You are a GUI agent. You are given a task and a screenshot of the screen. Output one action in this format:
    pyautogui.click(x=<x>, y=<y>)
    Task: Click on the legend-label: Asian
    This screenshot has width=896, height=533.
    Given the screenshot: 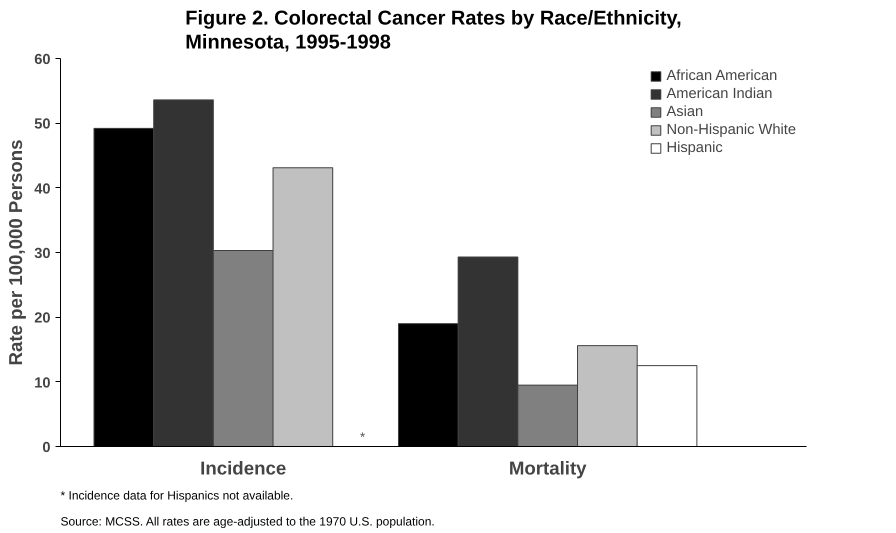 What is the action you would take?
    pyautogui.click(x=685, y=112)
    